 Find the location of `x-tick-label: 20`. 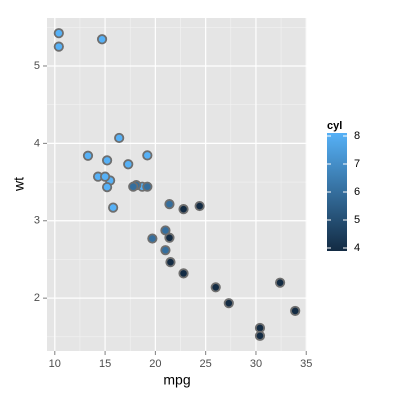

x-tick-label: 20 is located at coordinates (155, 364).